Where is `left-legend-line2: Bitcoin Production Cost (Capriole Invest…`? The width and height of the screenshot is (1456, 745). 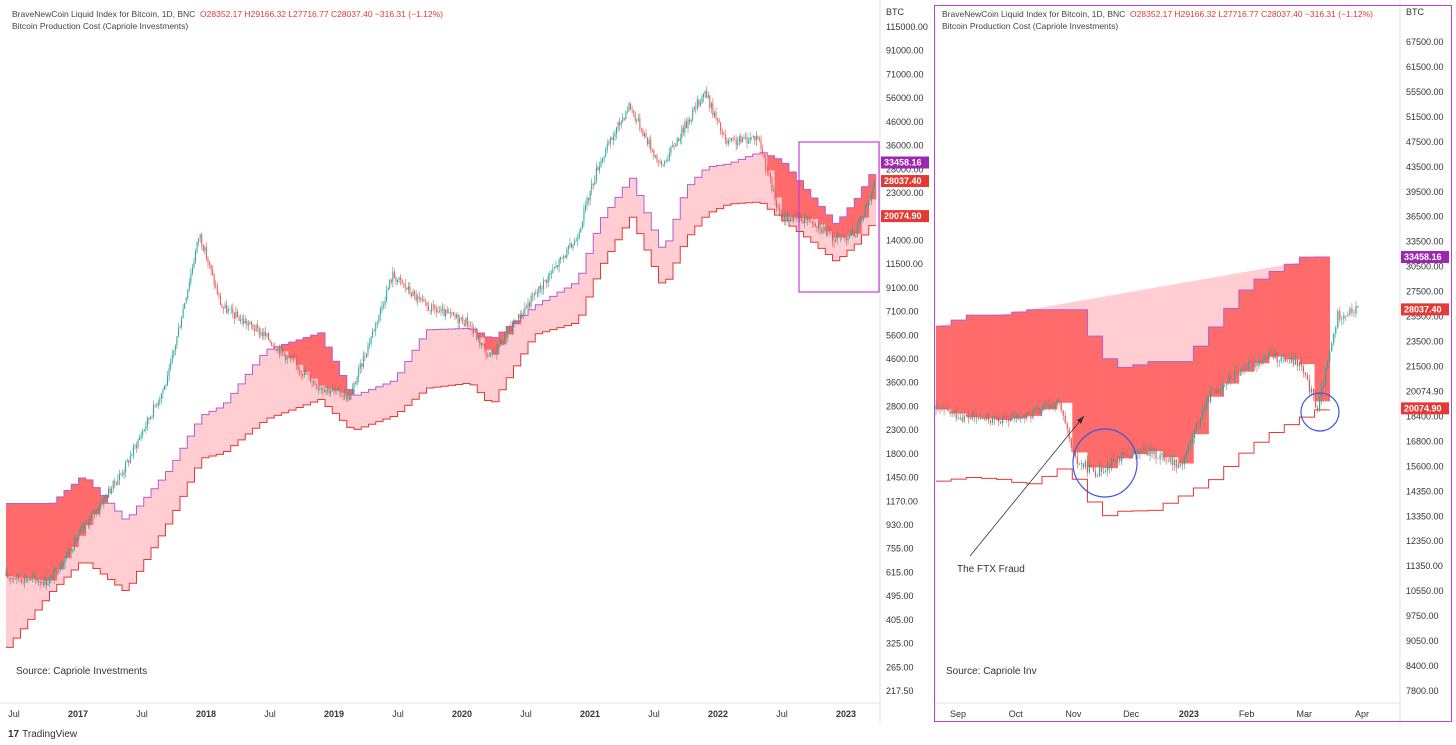 left-legend-line2: Bitcoin Production Cost (Capriole Invest… is located at coordinates (100, 26).